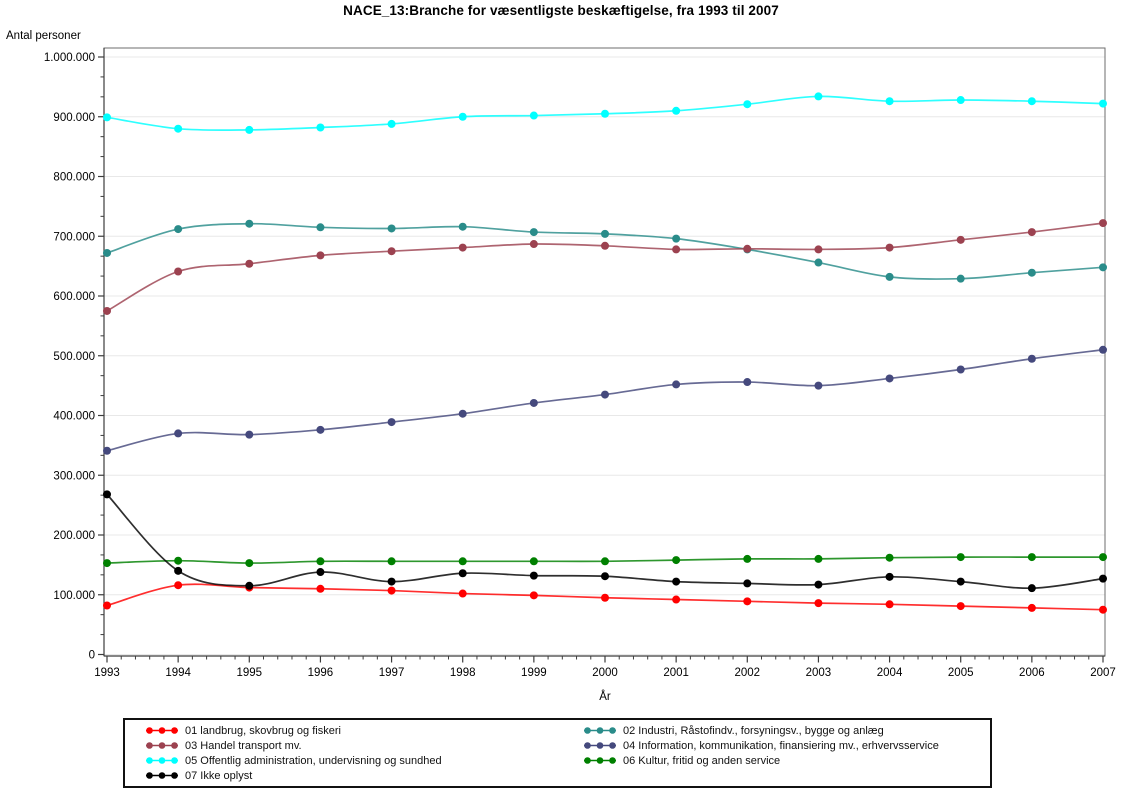 The width and height of the screenshot is (1122, 793). I want to click on x-tick-label: 1993, so click(107, 673).